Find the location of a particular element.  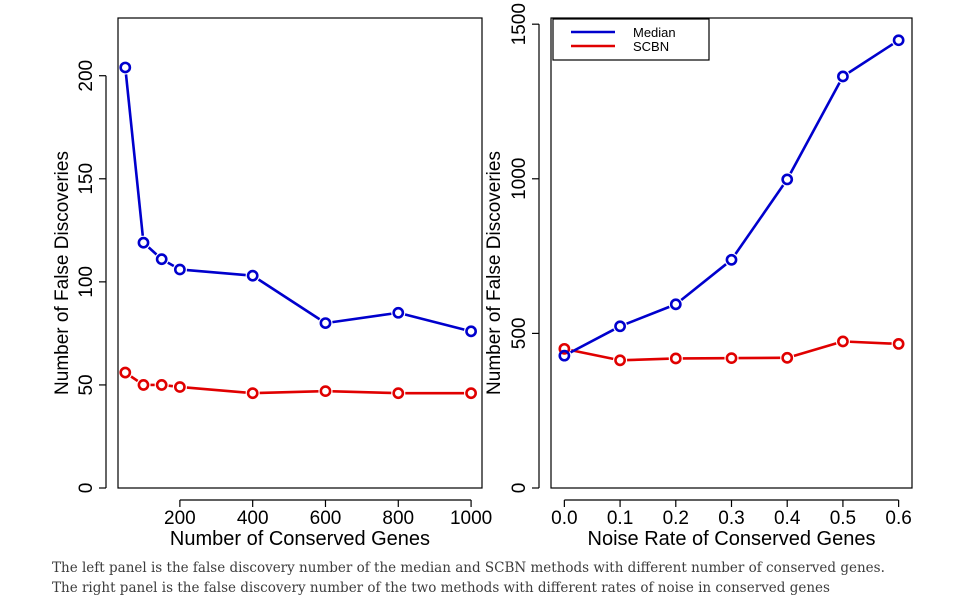

panel-1-y-tick-label: 200 is located at coordinates (86, 76).